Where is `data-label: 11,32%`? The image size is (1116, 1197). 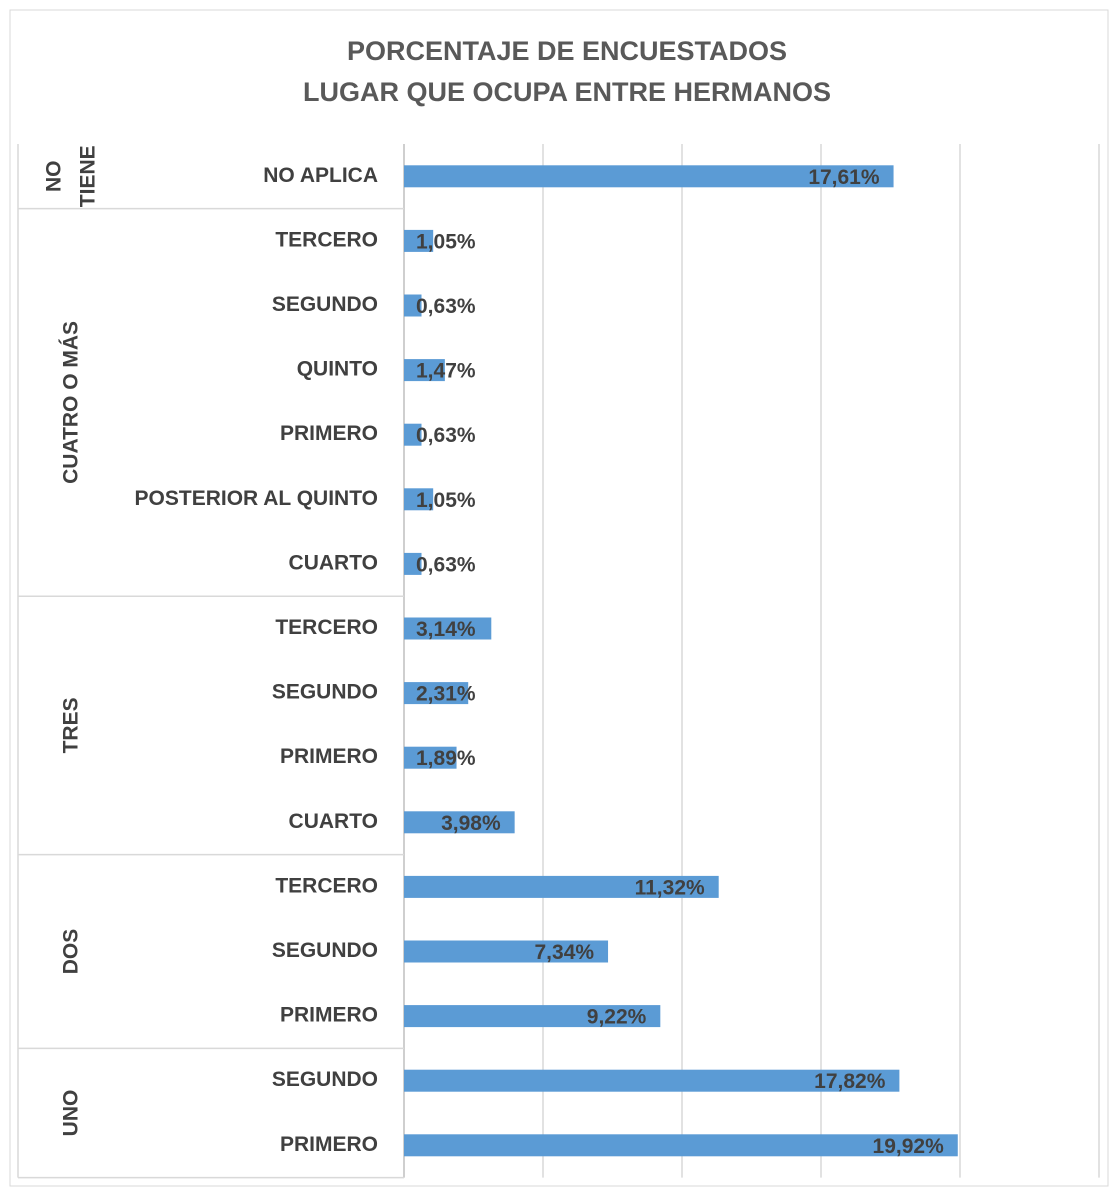 data-label: 11,32% is located at coordinates (670, 887).